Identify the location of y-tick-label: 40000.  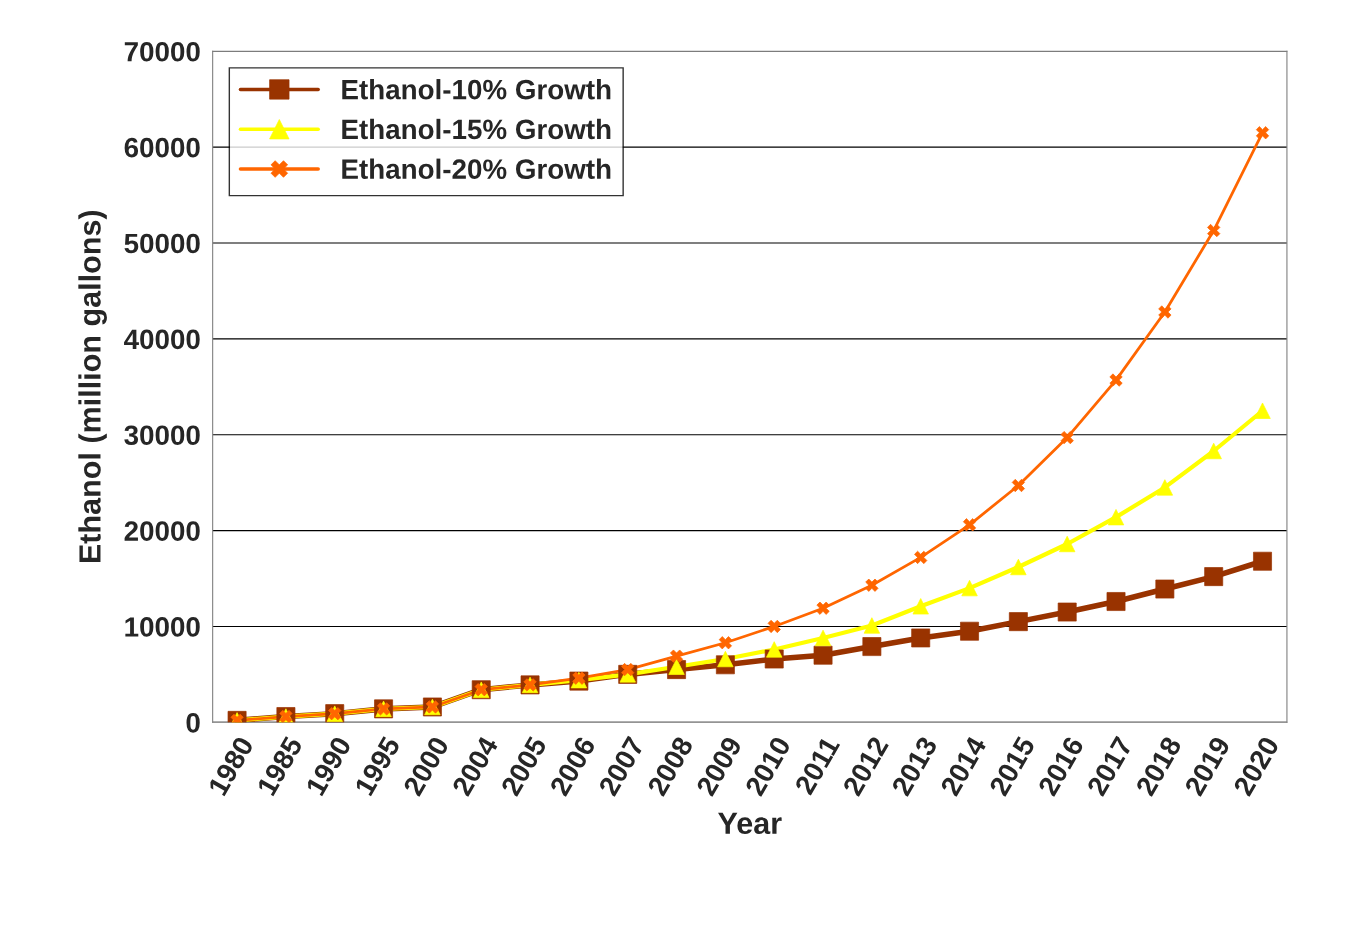
(162, 339).